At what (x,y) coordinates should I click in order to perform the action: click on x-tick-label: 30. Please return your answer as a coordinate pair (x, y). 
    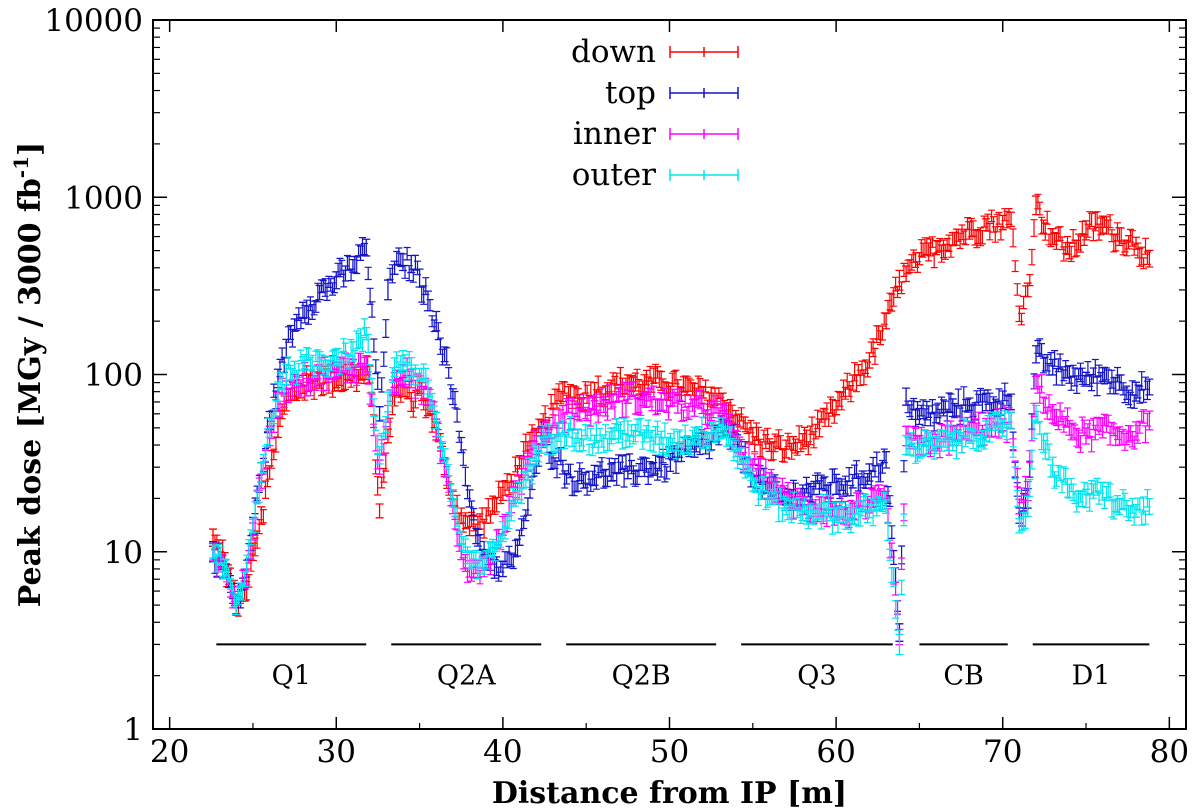
    Looking at the image, I should click on (336, 752).